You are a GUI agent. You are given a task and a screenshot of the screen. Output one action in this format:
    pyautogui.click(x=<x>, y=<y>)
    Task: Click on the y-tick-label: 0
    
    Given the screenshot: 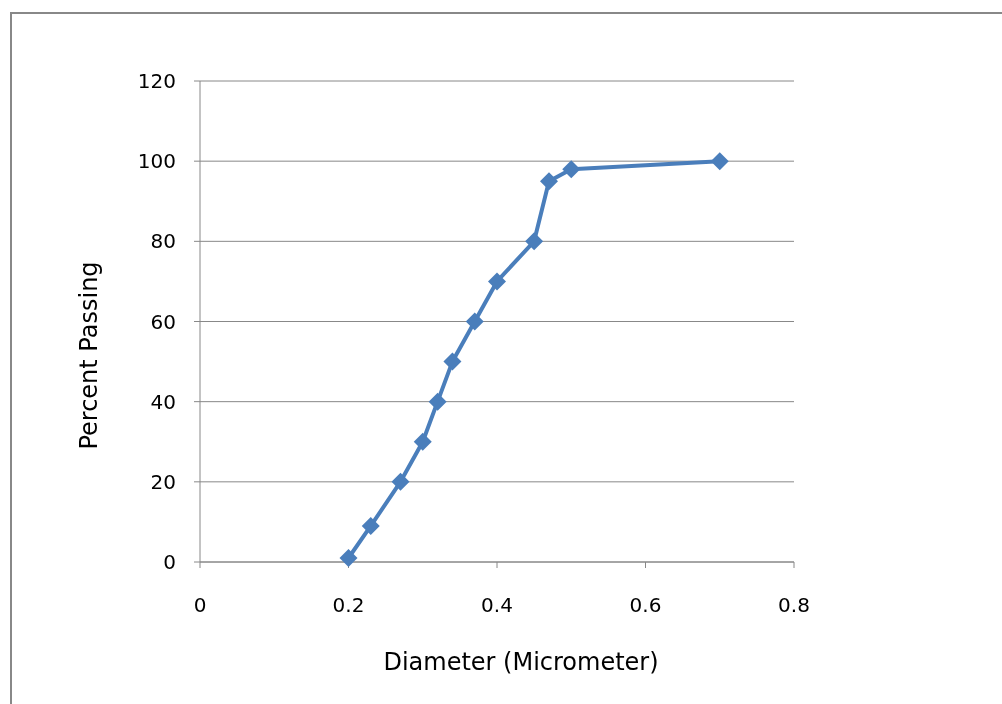 What is the action you would take?
    pyautogui.click(x=169, y=562)
    